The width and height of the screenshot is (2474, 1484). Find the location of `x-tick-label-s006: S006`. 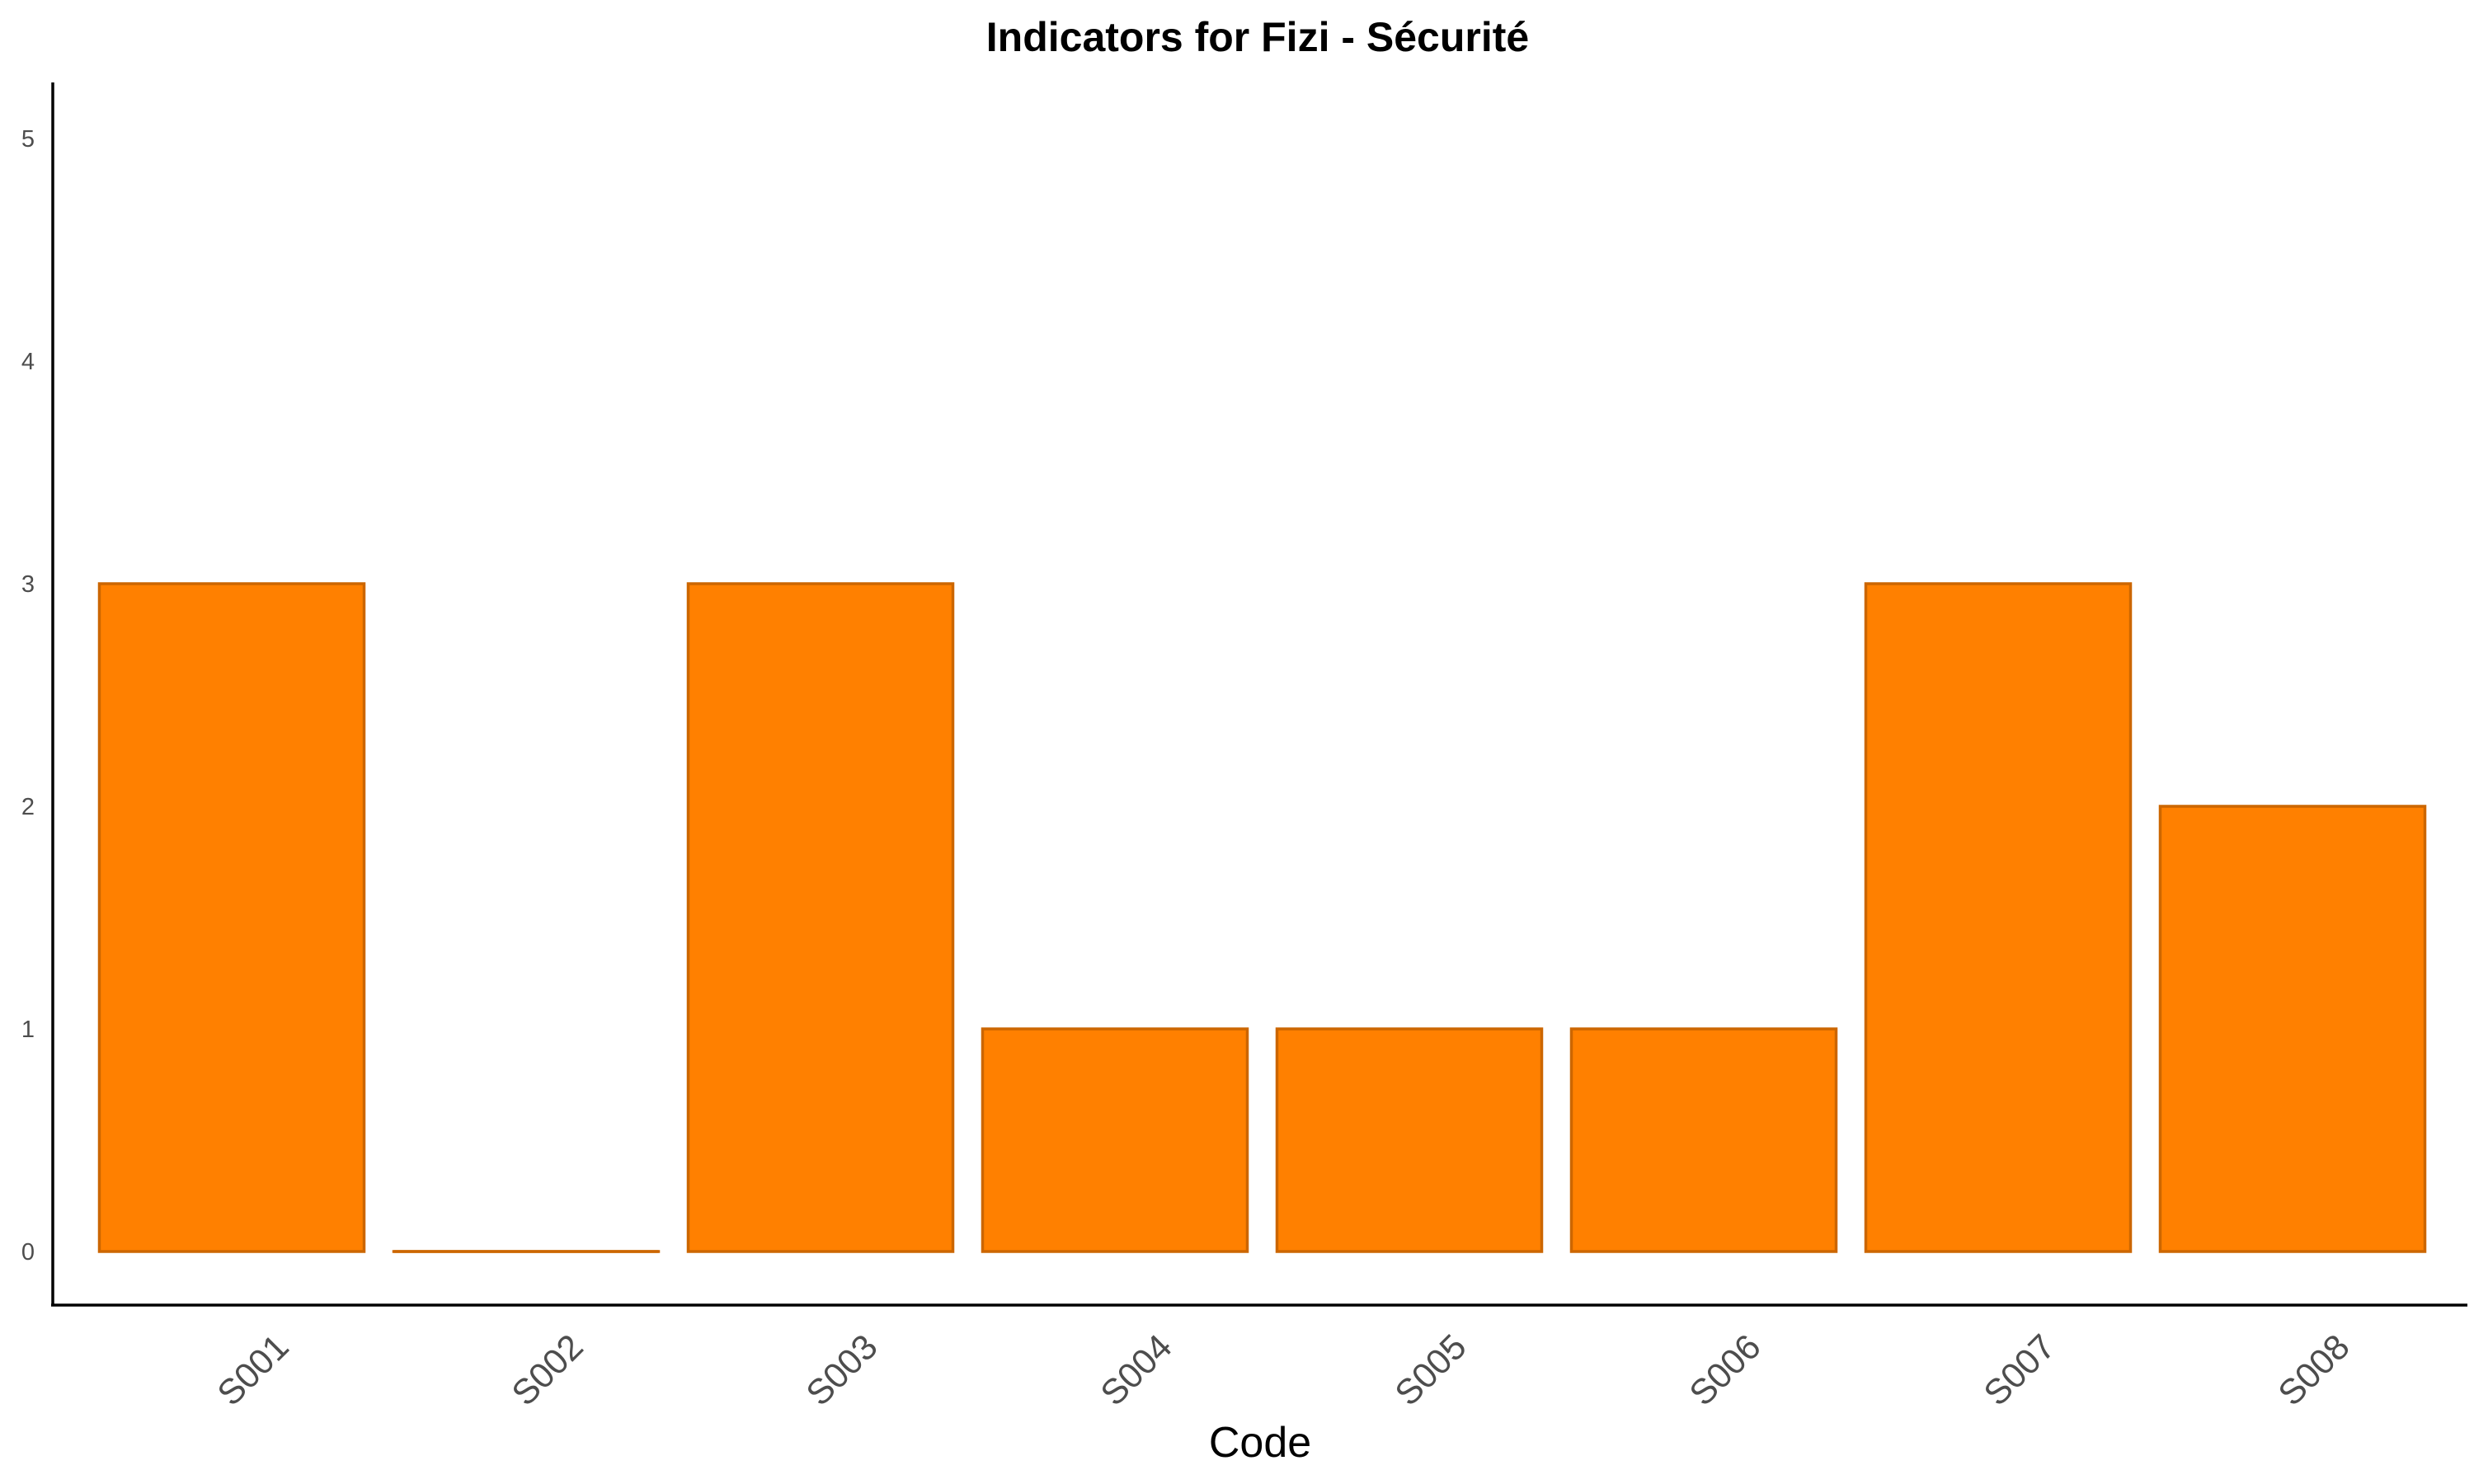

x-tick-label-s006: S006 is located at coordinates (1725, 1370).